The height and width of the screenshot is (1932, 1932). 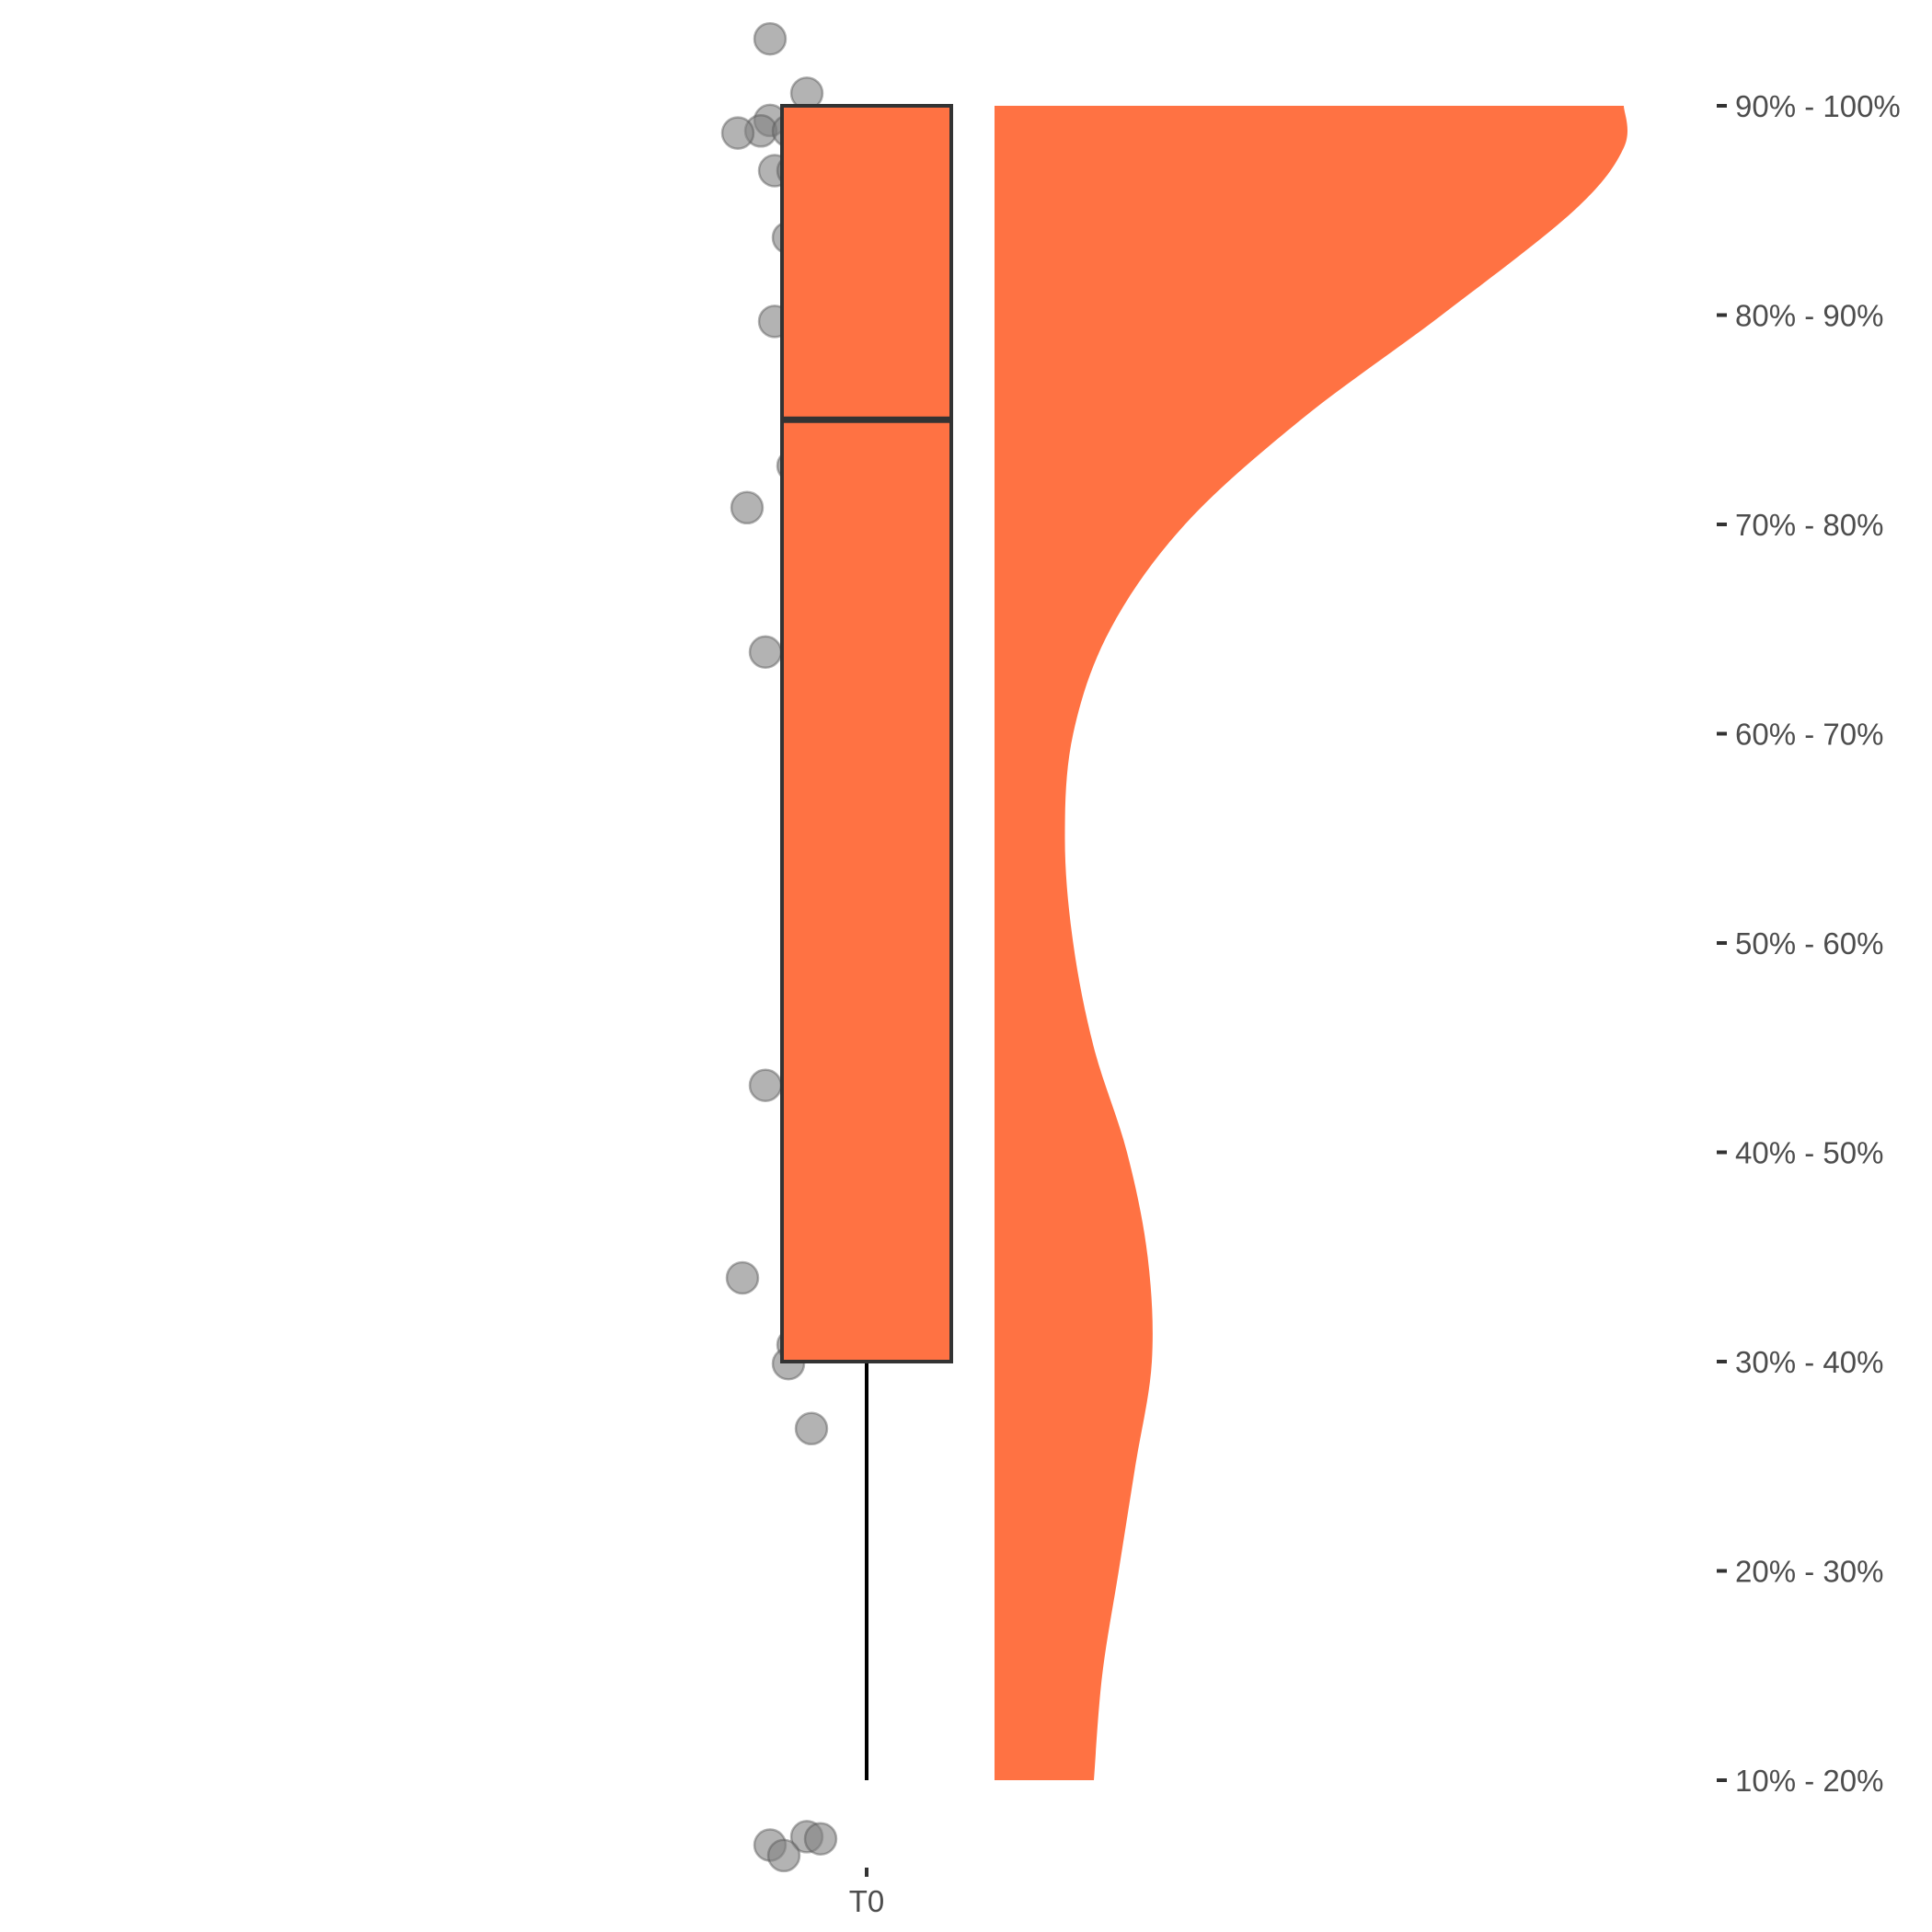 I want to click on y-tick-label: 70% - 80%, so click(x=1809, y=525).